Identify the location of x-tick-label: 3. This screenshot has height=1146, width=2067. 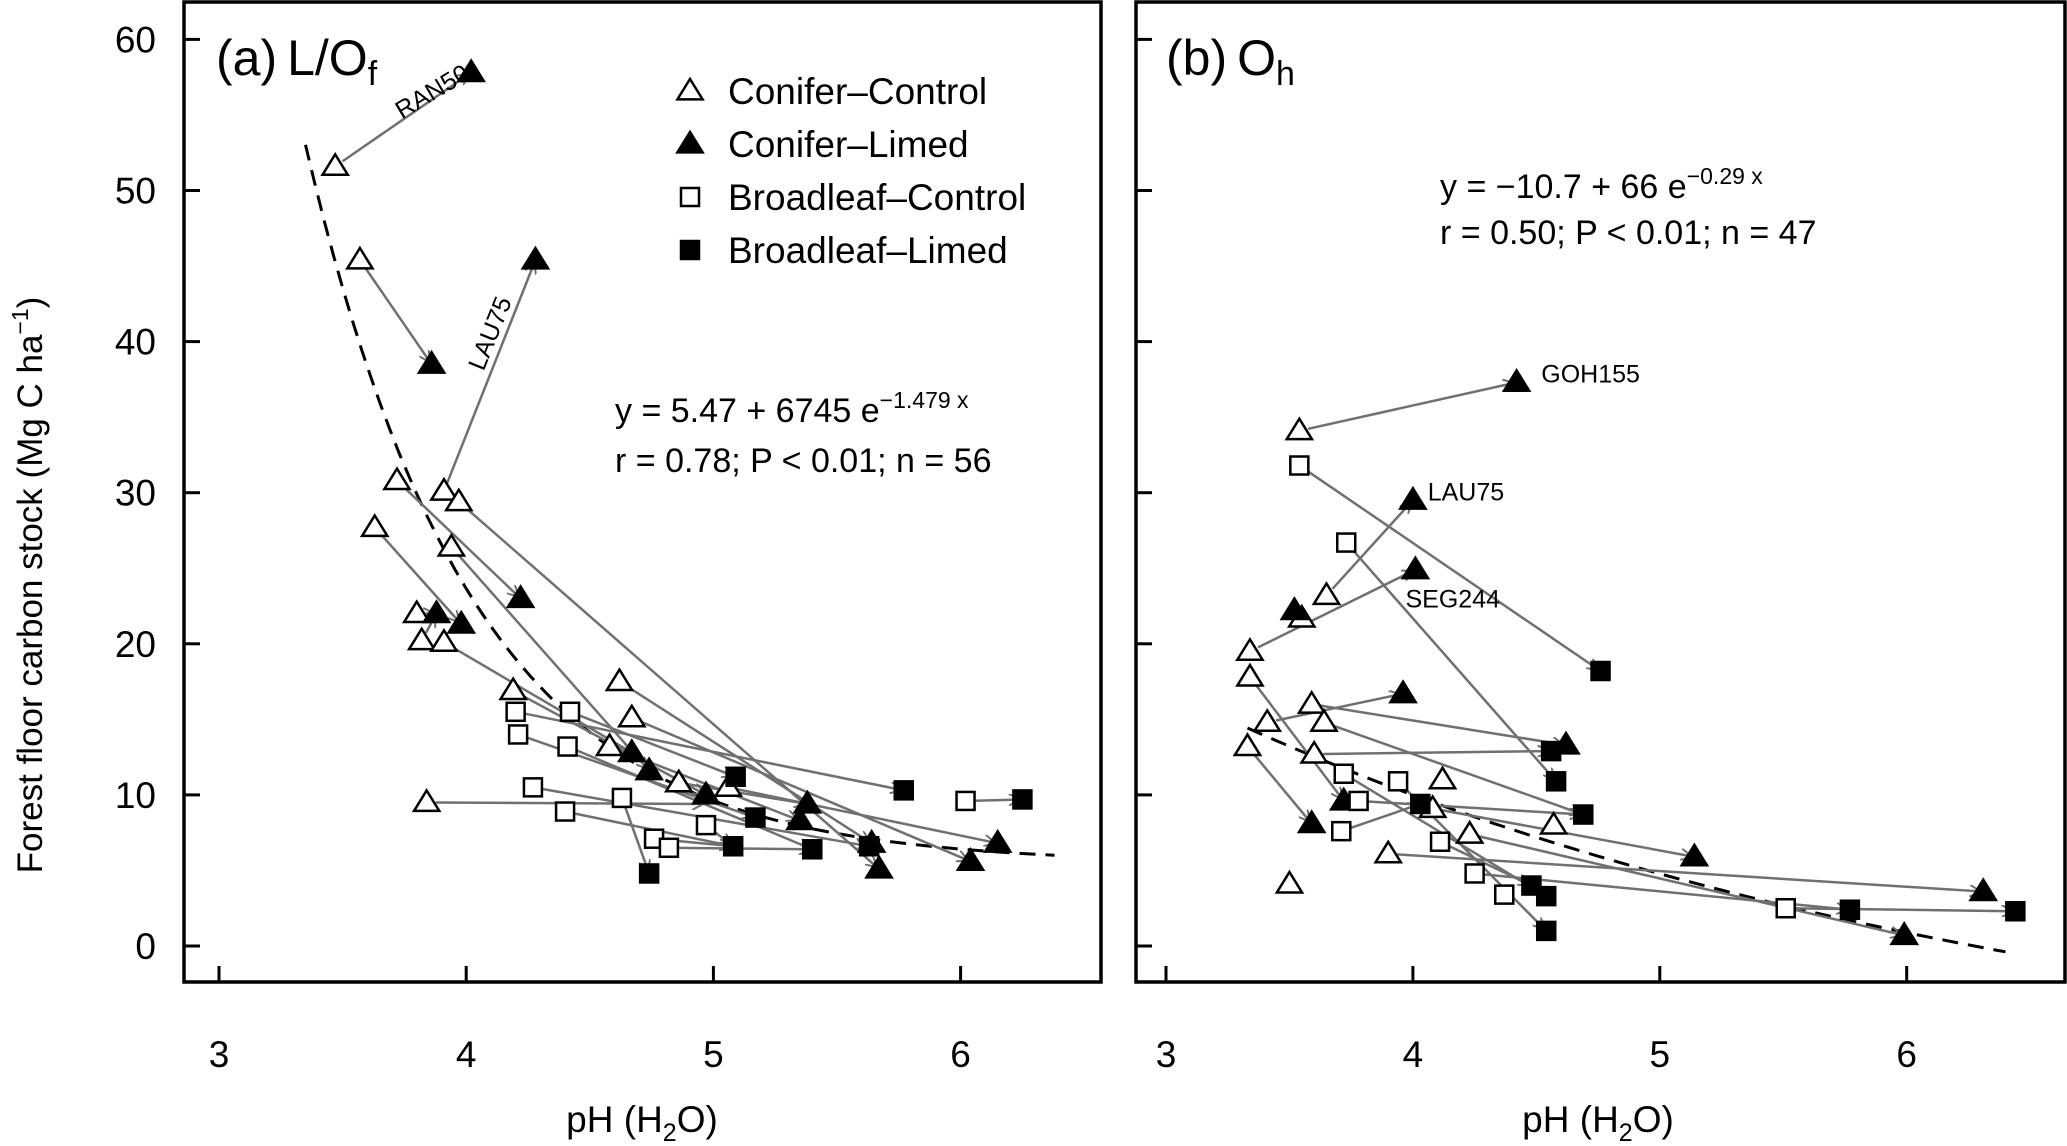
(1166, 1054).